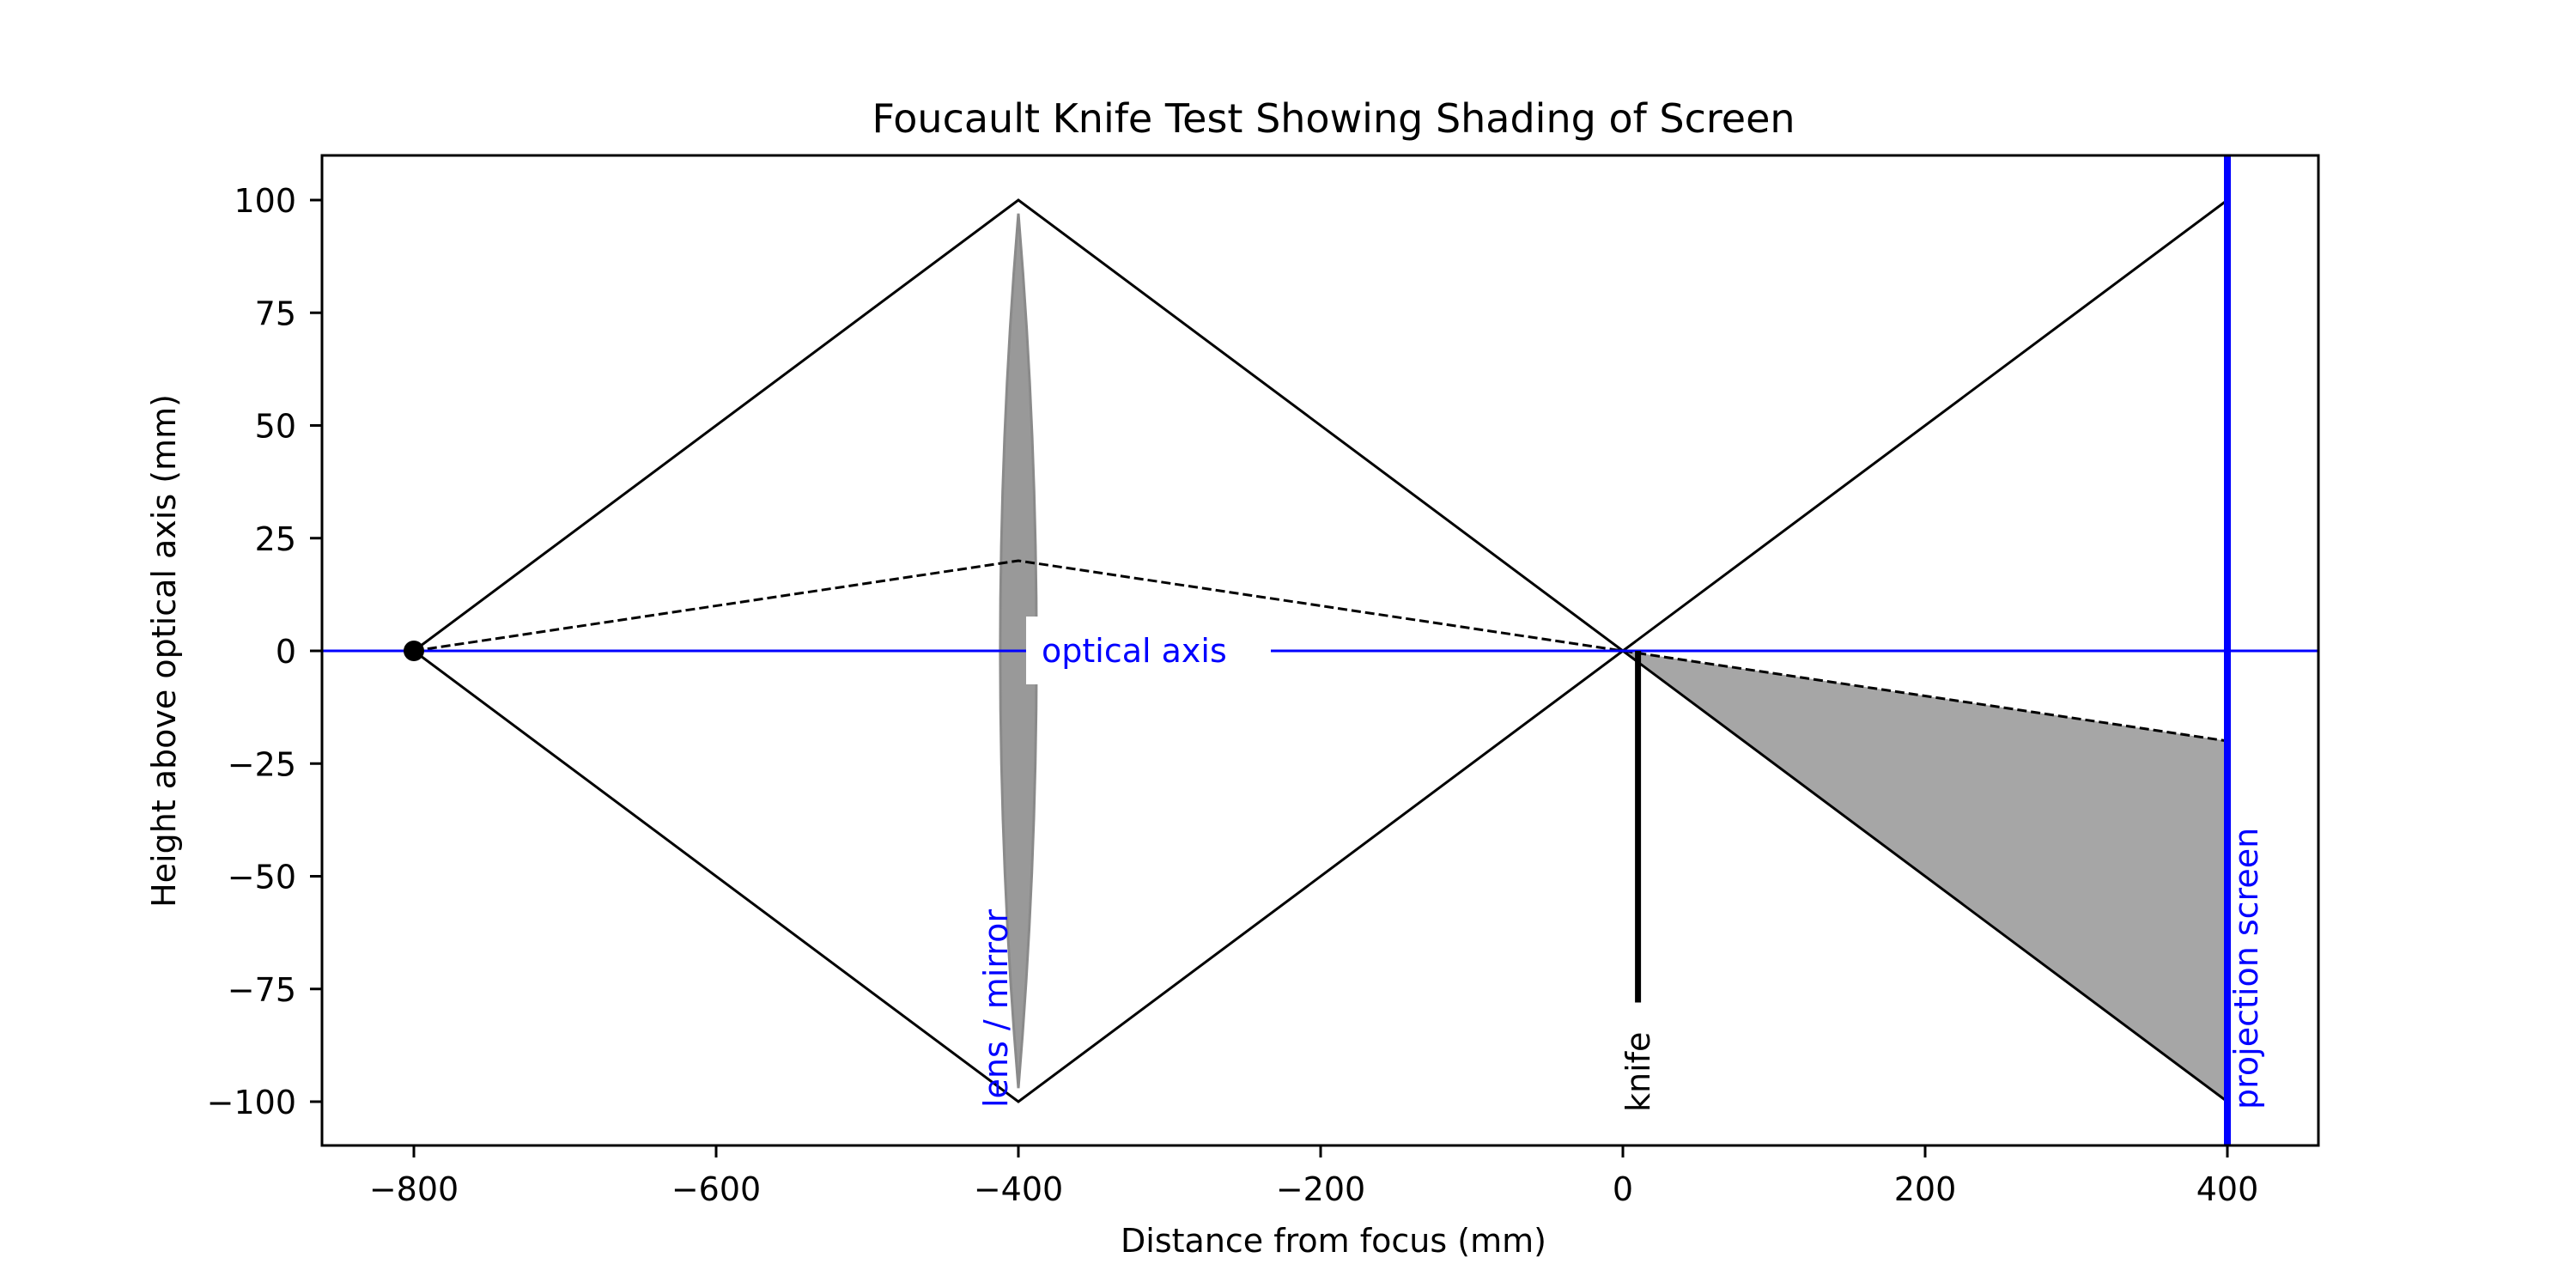 The image size is (2576, 1288). Describe the element at coordinates (1638, 1072) in the screenshot. I see `knife-label: knife` at that location.